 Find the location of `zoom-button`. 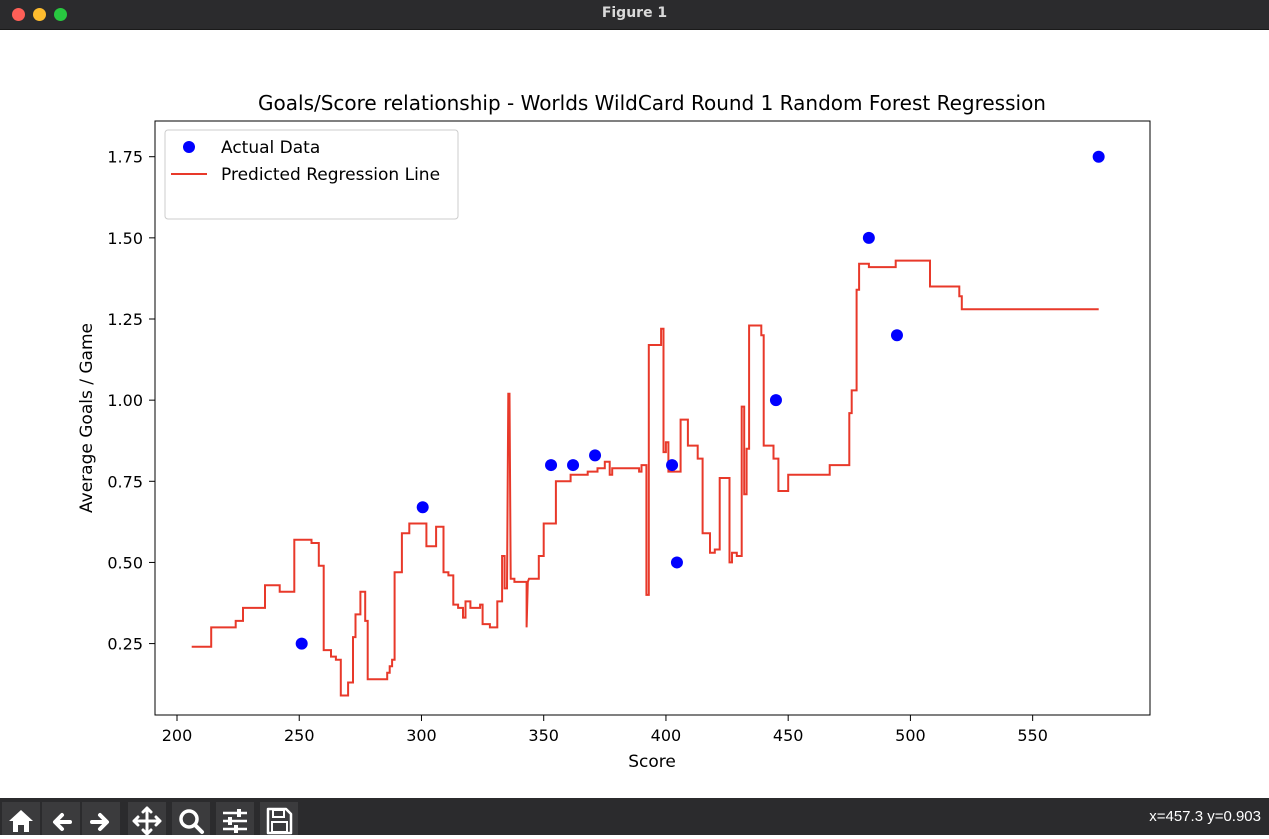

zoom-button is located at coordinates (191, 818).